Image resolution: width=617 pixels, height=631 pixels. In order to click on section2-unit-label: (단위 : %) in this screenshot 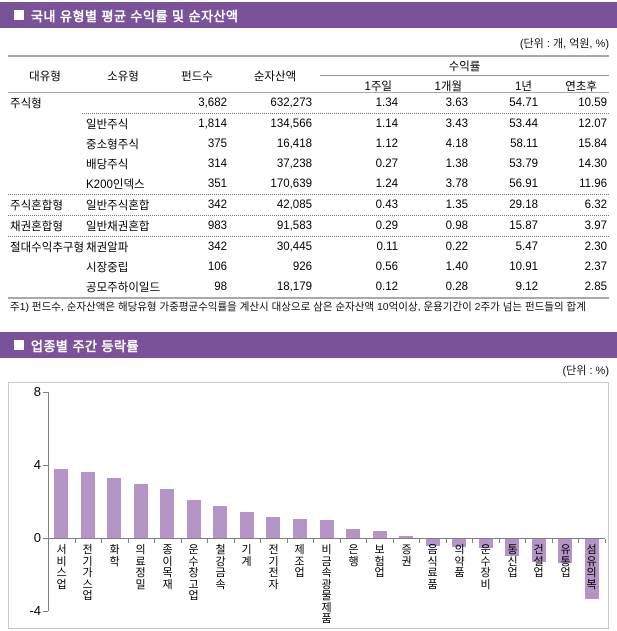, I will do `click(585, 371)`.